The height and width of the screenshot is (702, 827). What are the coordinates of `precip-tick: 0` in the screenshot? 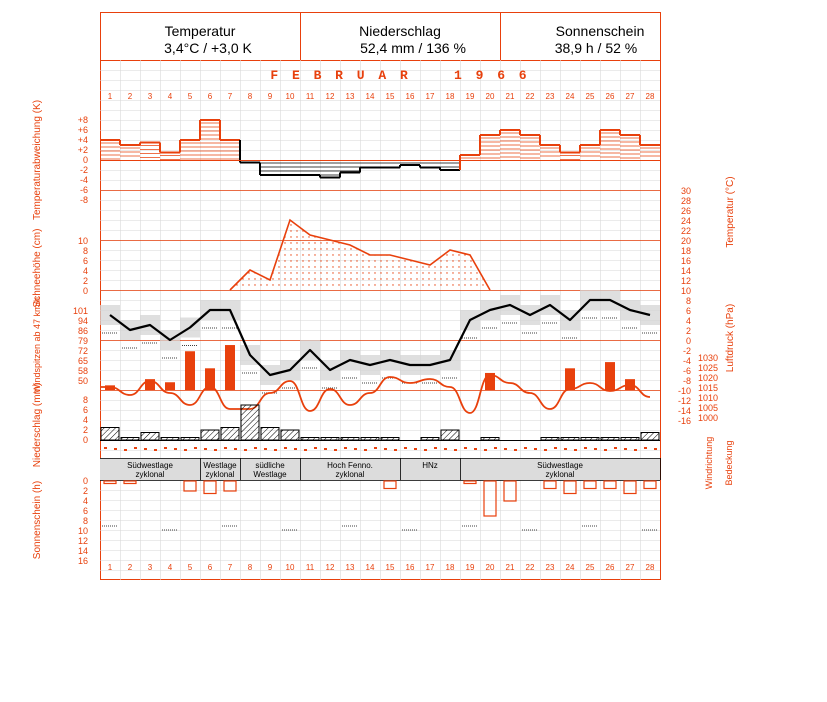 It's located at (85, 440).